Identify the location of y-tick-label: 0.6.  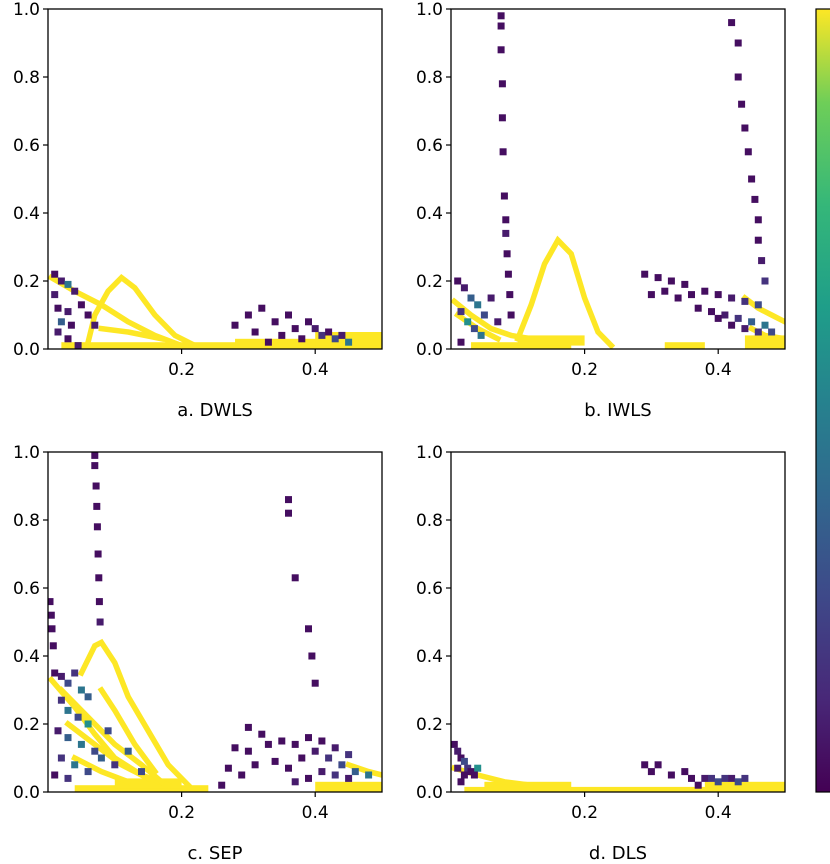
(429, 146).